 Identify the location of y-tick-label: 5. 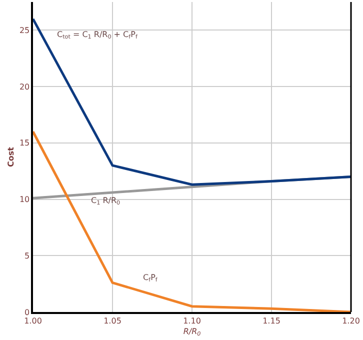
(27, 255).